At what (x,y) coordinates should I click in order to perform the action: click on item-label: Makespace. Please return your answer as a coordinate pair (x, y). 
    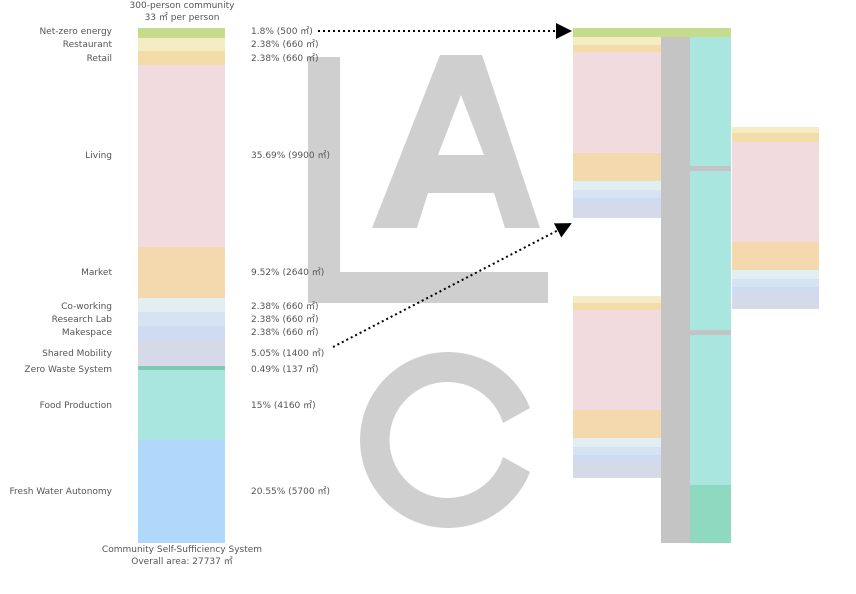
    Looking at the image, I should click on (86, 333).